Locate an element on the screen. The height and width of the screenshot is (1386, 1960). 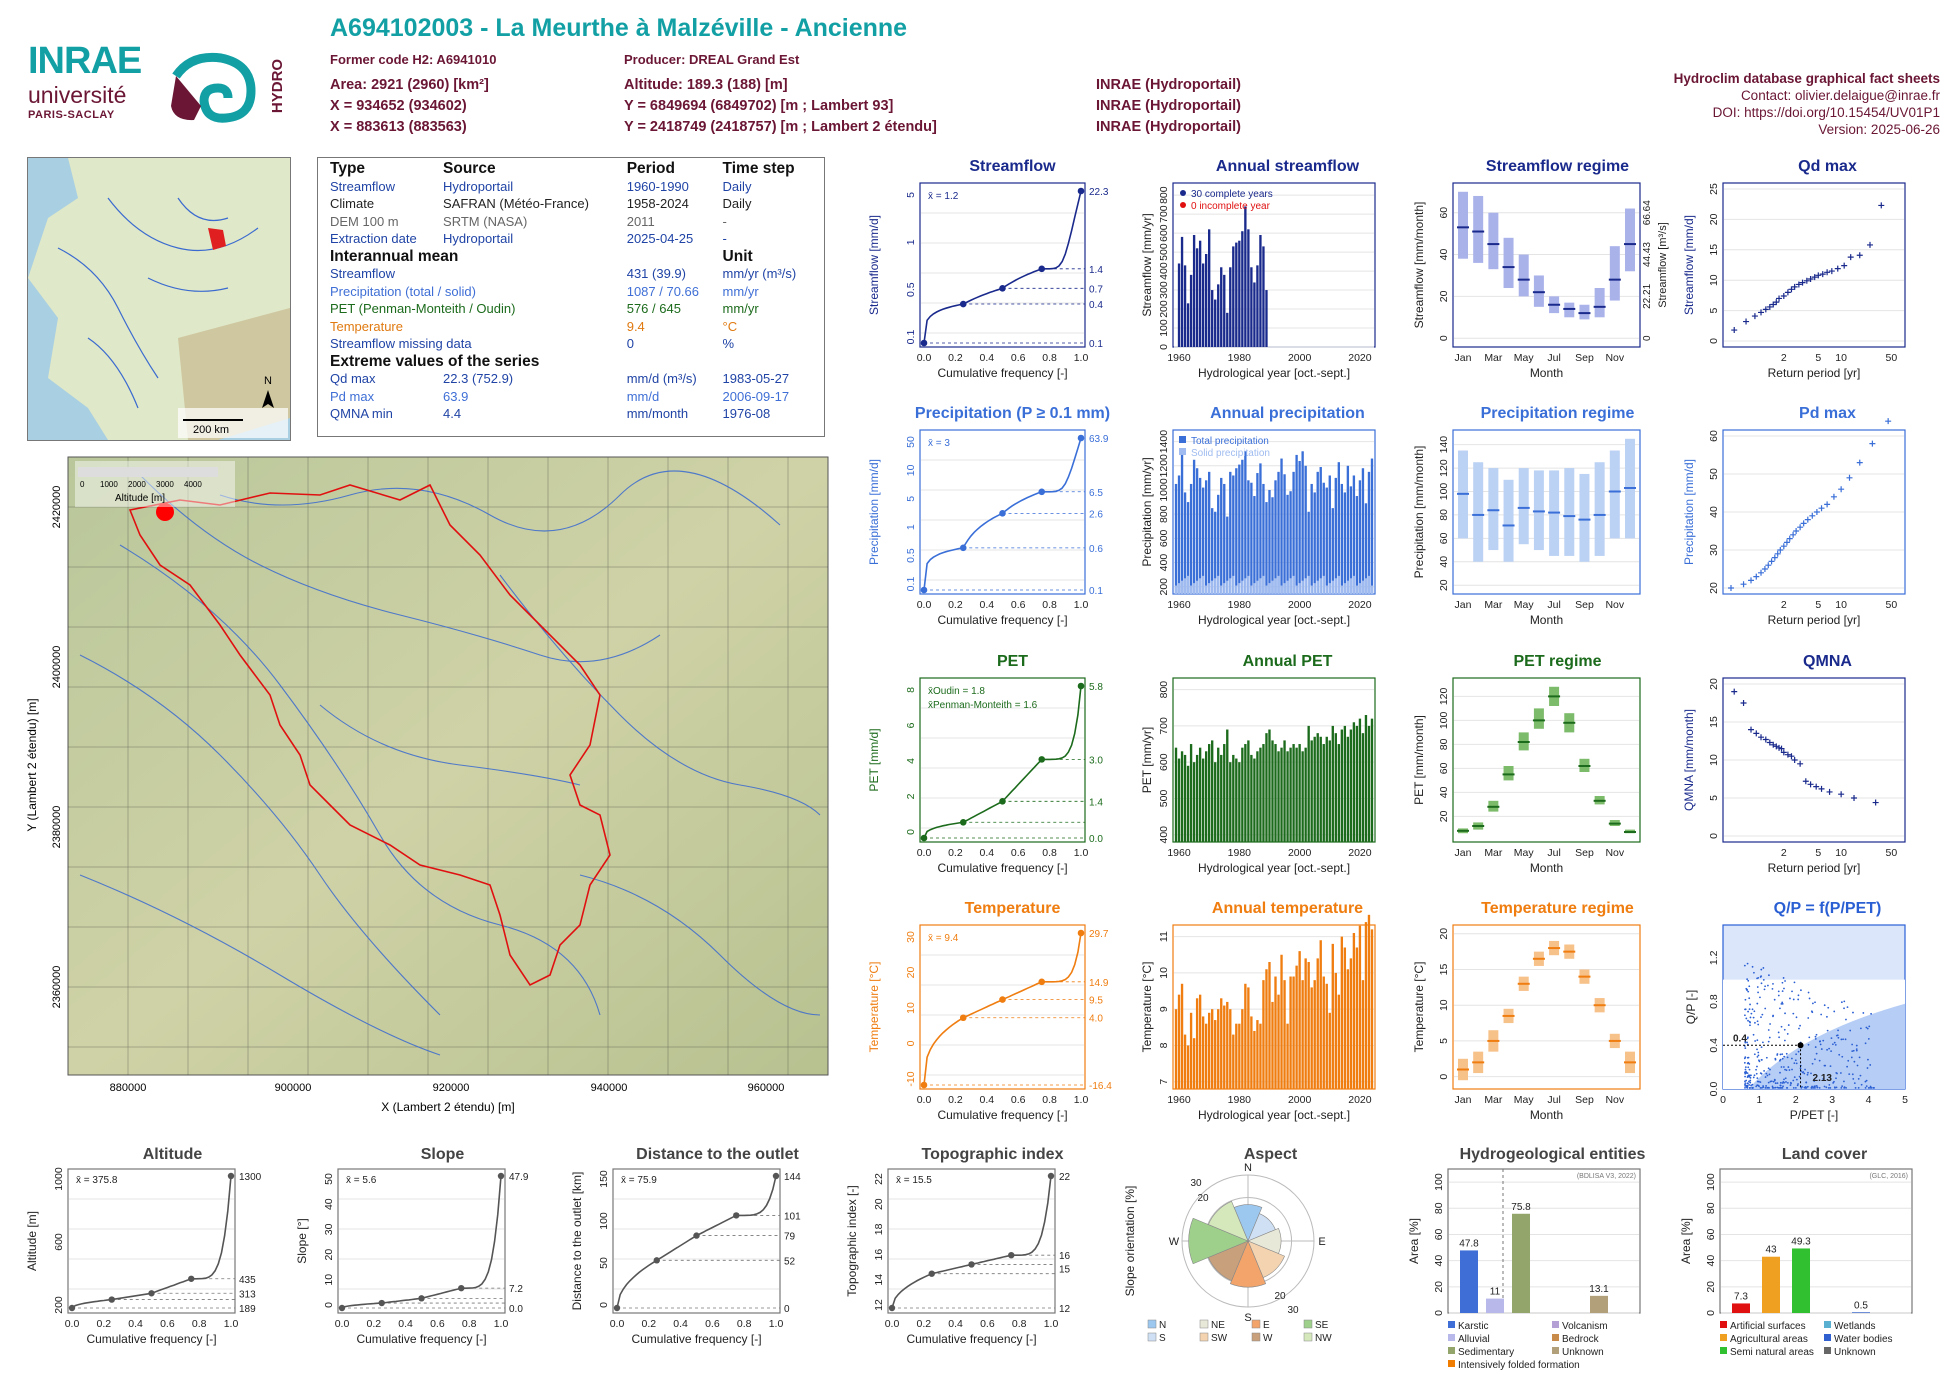
contact: Contact: olivier.delaigue@inrae.fr is located at coordinates (1840, 95).